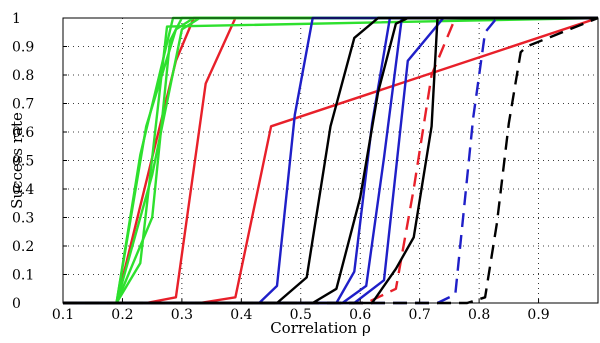 Image resolution: width=600 pixels, height=343 pixels. Describe the element at coordinates (23, 219) in the screenshot. I see `y-tick-label: 0.3` at that location.